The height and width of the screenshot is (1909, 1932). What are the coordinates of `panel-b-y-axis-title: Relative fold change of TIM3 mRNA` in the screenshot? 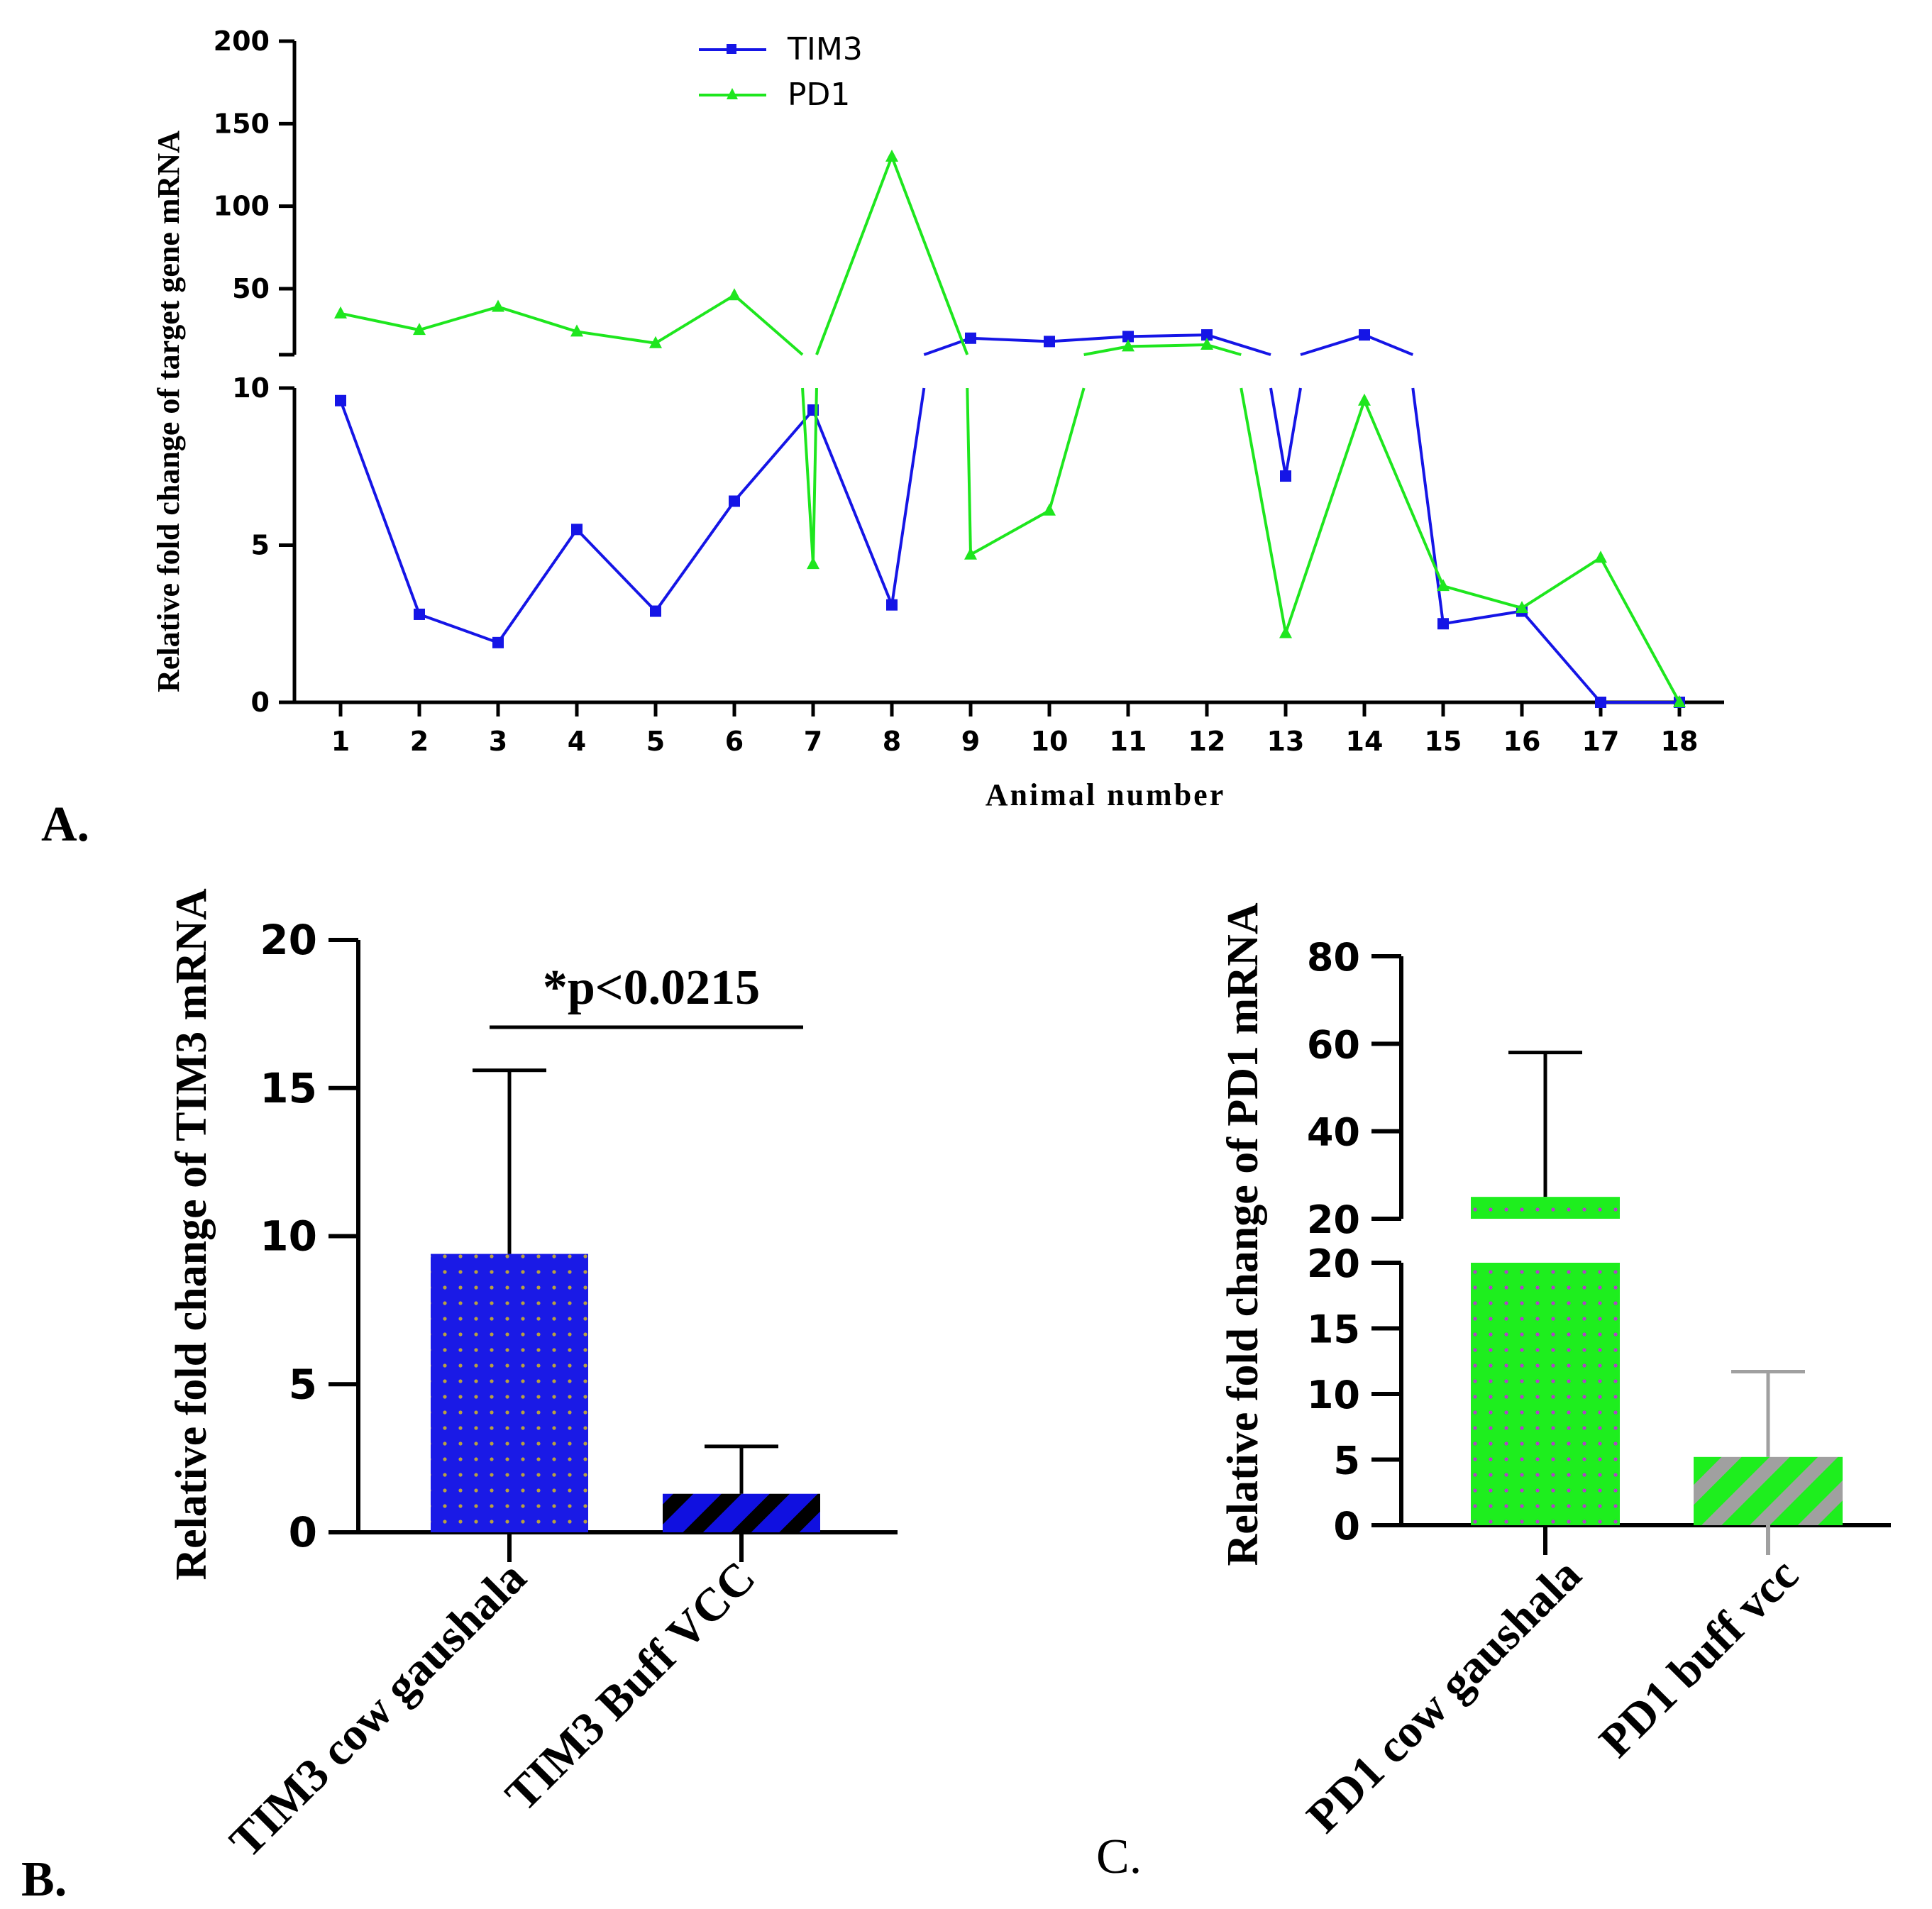 It's located at (191, 1234).